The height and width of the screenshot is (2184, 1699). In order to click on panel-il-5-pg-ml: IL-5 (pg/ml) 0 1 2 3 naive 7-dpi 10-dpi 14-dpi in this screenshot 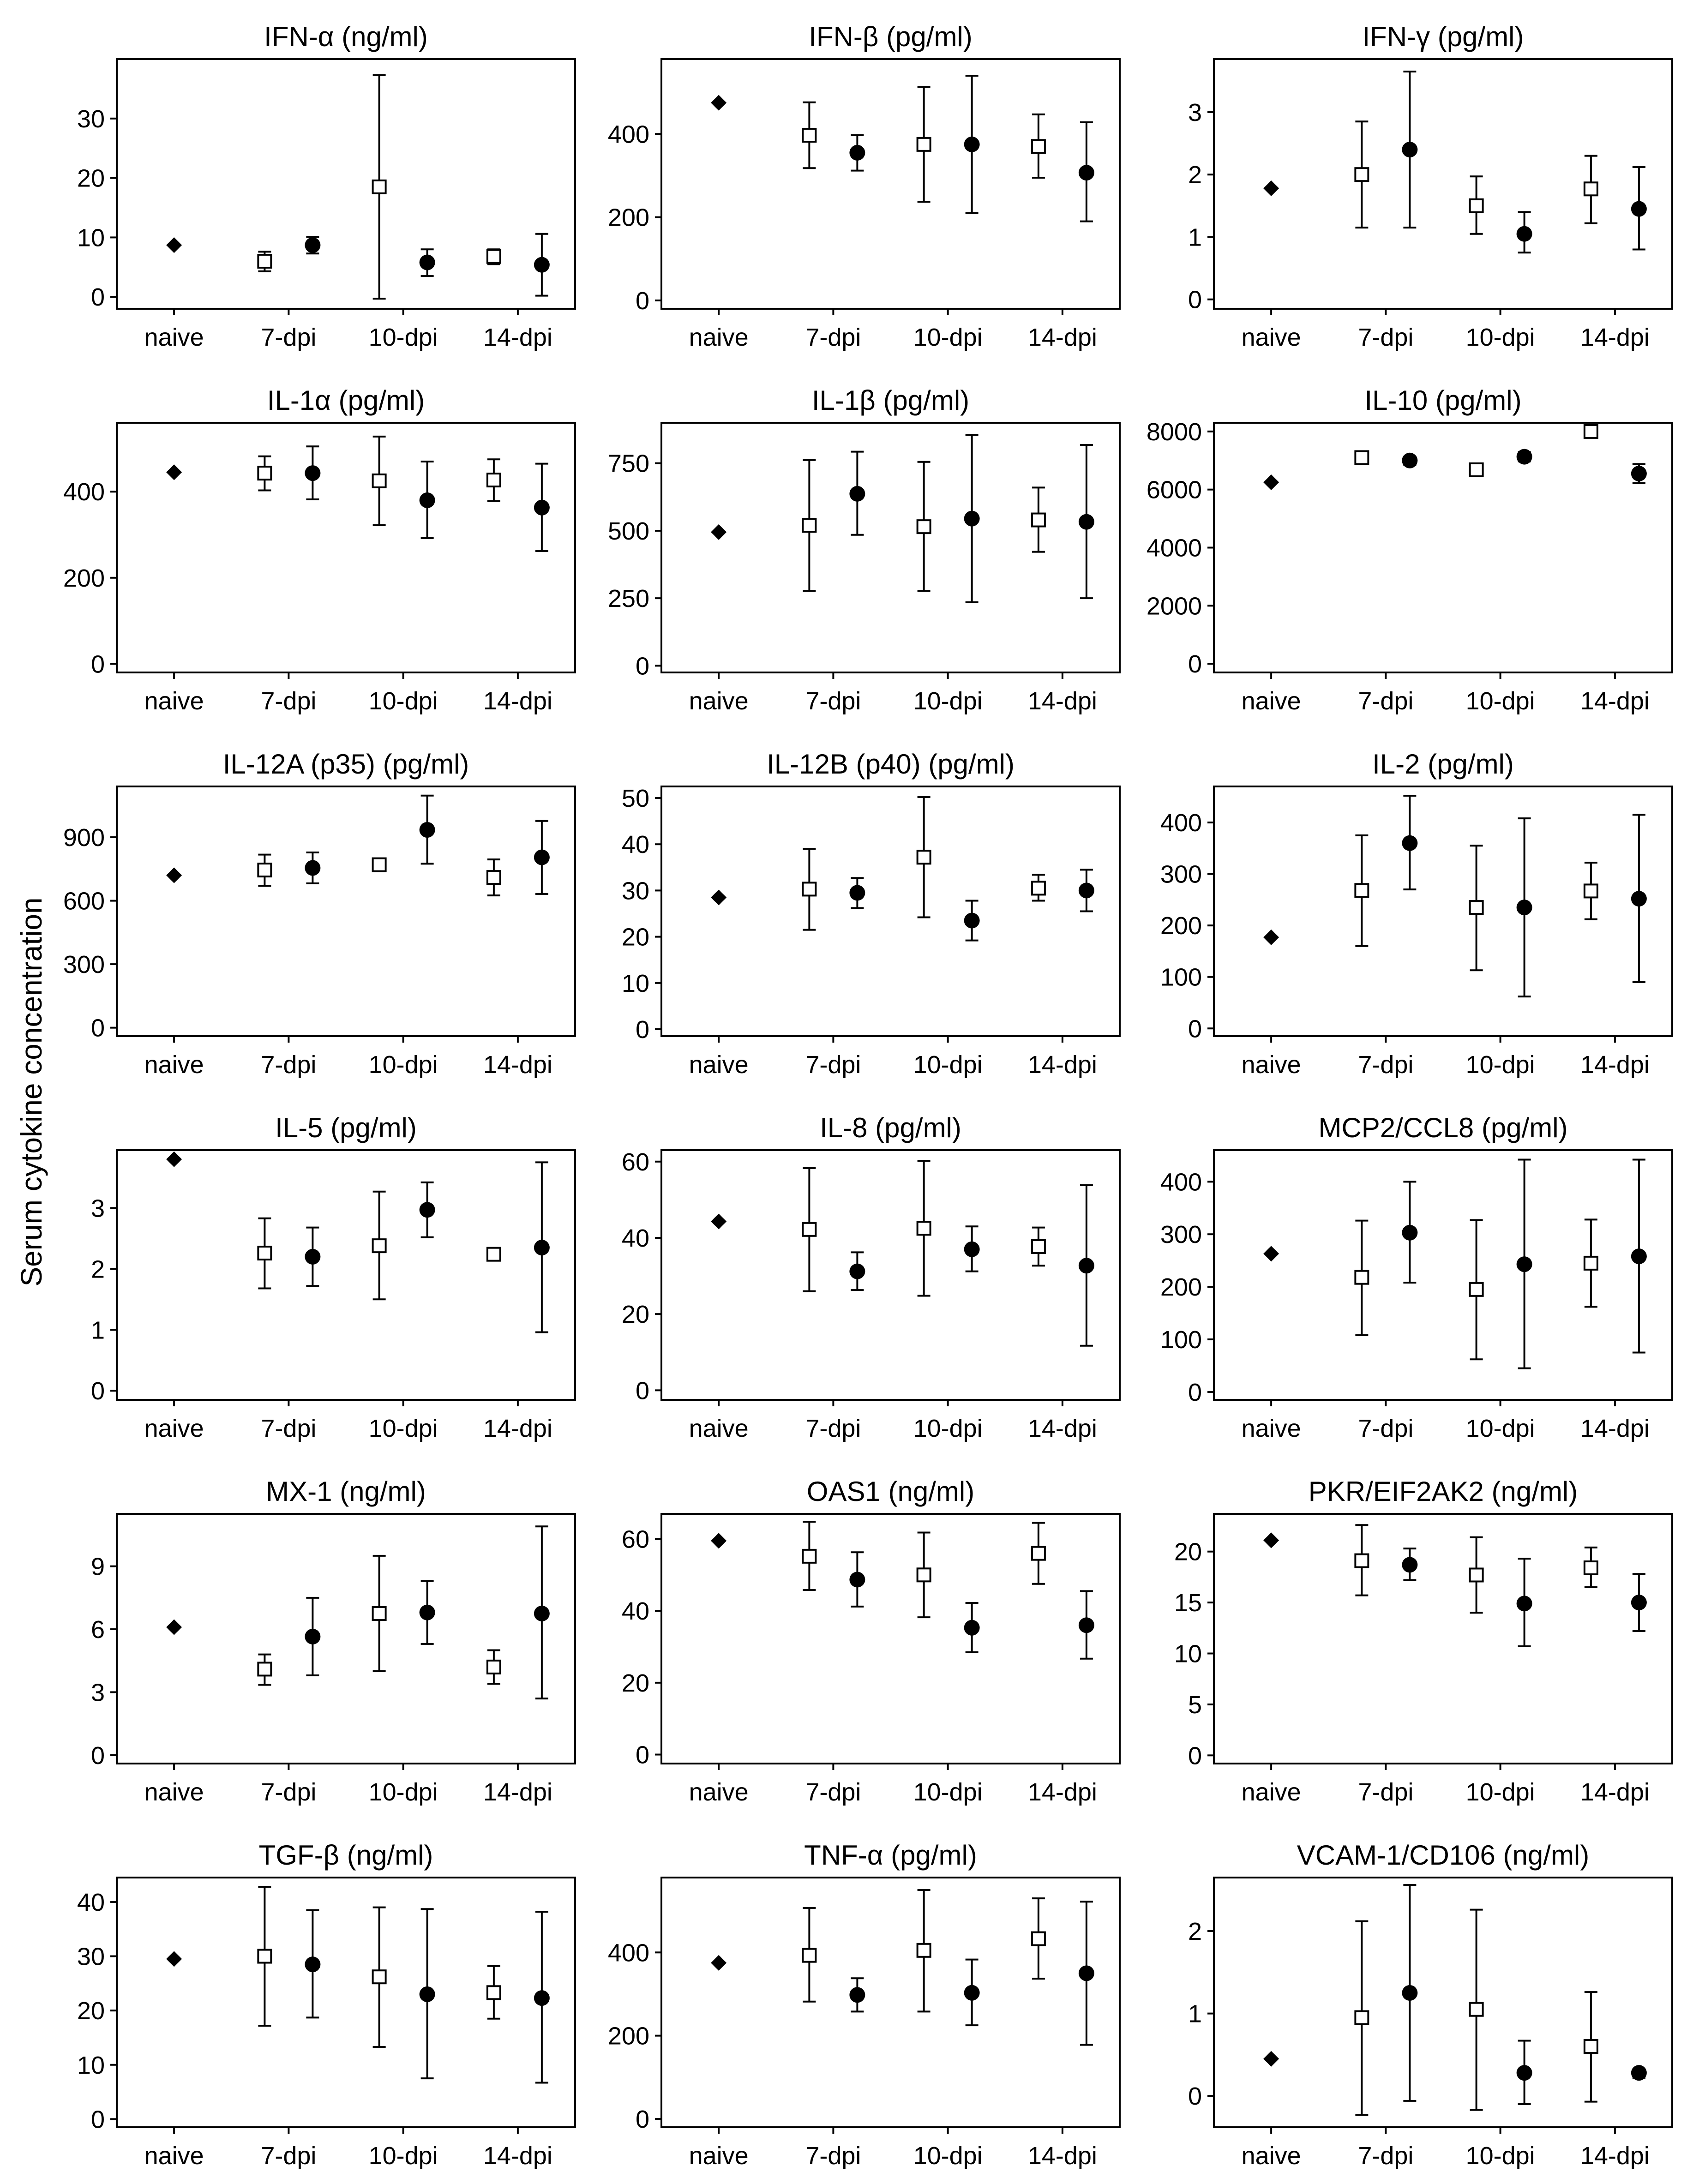, I will do `click(333, 1277)`.